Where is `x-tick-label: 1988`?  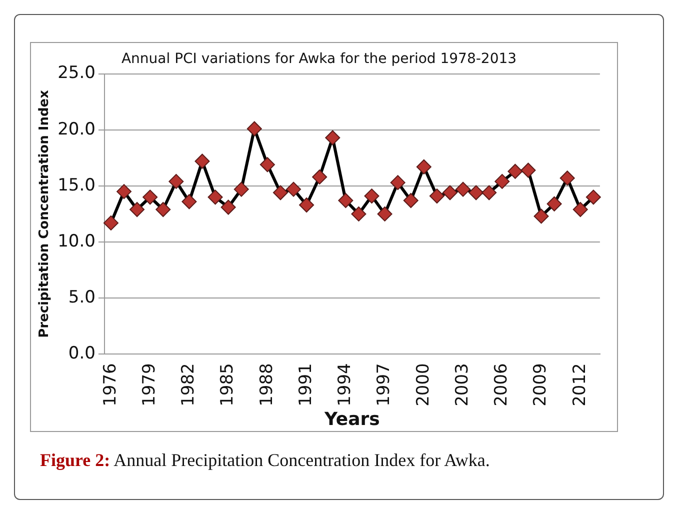 x-tick-label: 1988 is located at coordinates (266, 384).